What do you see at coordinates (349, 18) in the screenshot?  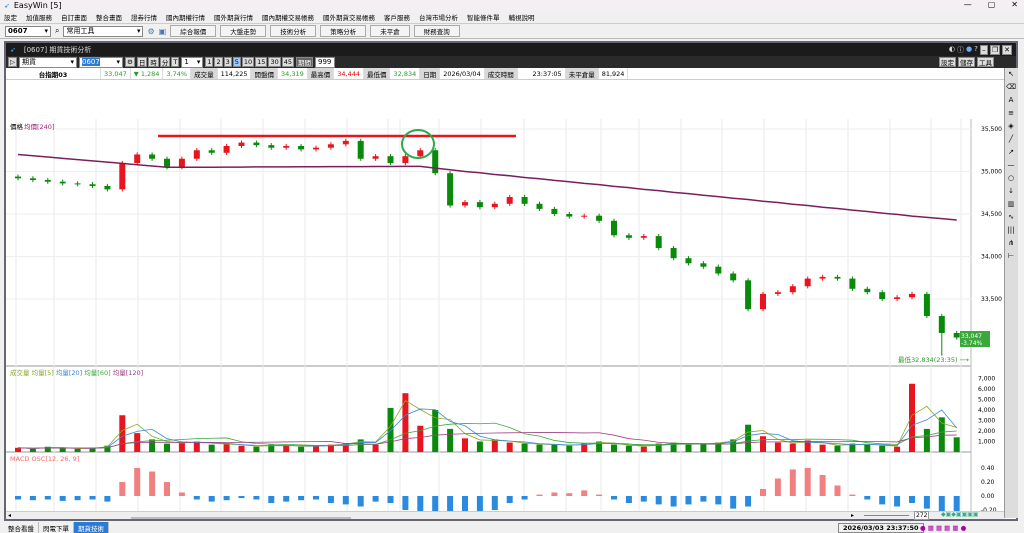 I see `menu-item: 國外期貨交易帳務` at bounding box center [349, 18].